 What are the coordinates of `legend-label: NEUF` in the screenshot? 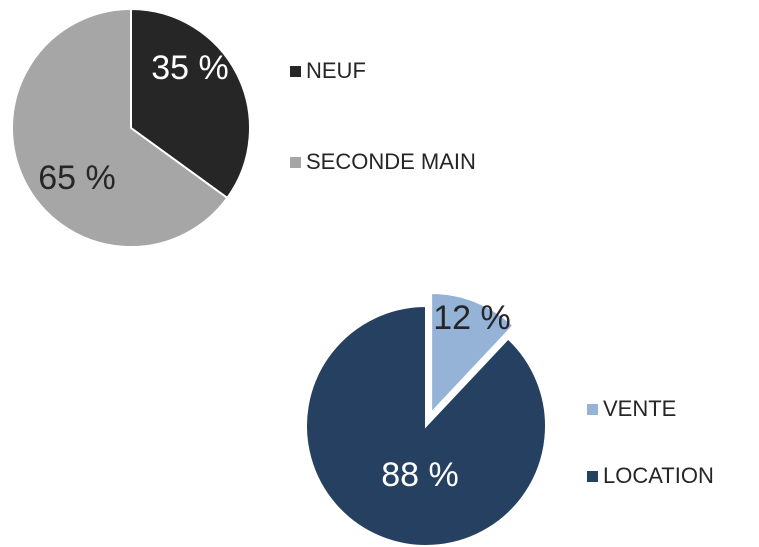 It's located at (336, 70).